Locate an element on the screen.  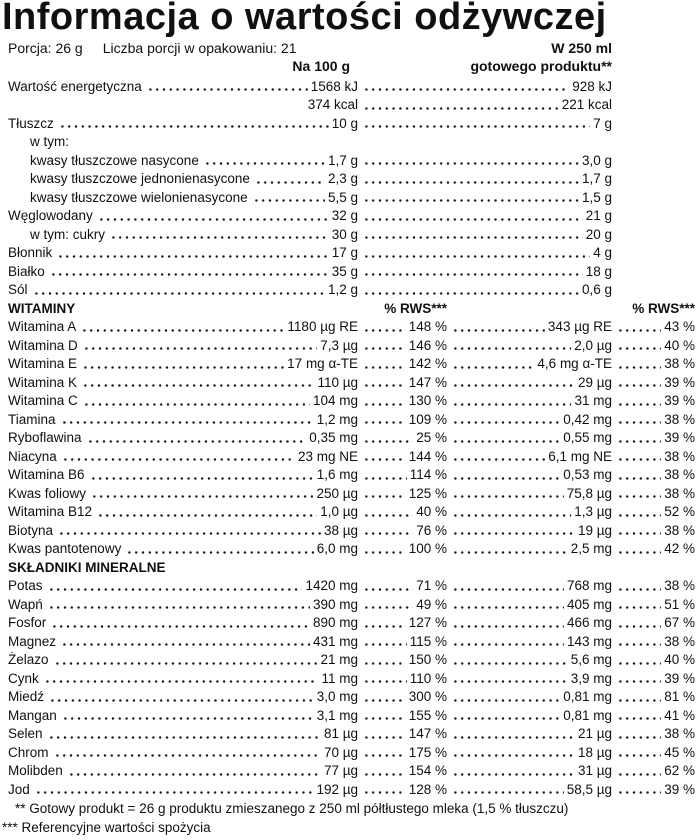
value-per-100g: 10 g is located at coordinates (344, 123).